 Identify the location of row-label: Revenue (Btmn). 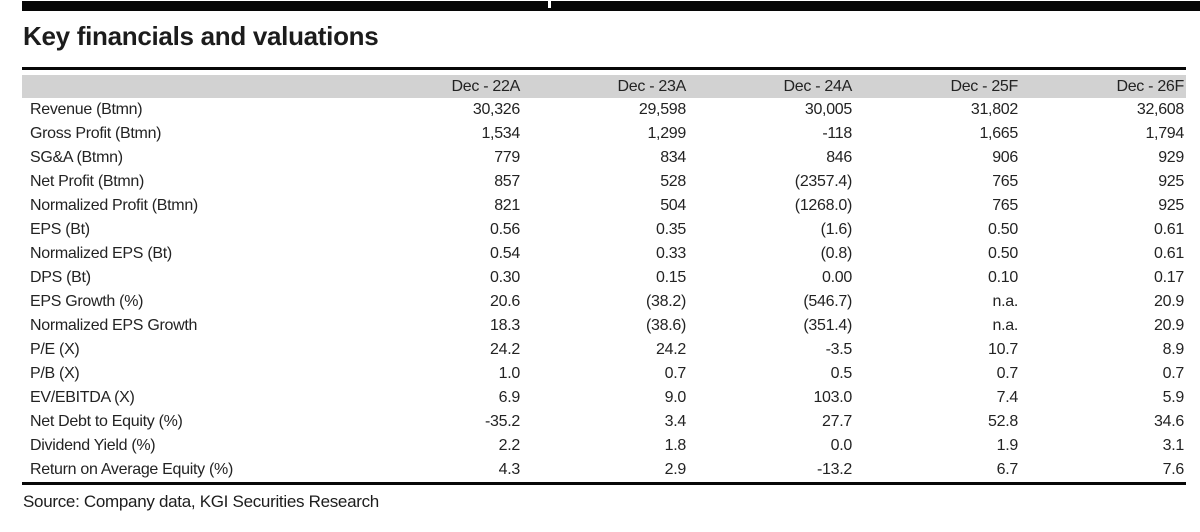
(86, 109).